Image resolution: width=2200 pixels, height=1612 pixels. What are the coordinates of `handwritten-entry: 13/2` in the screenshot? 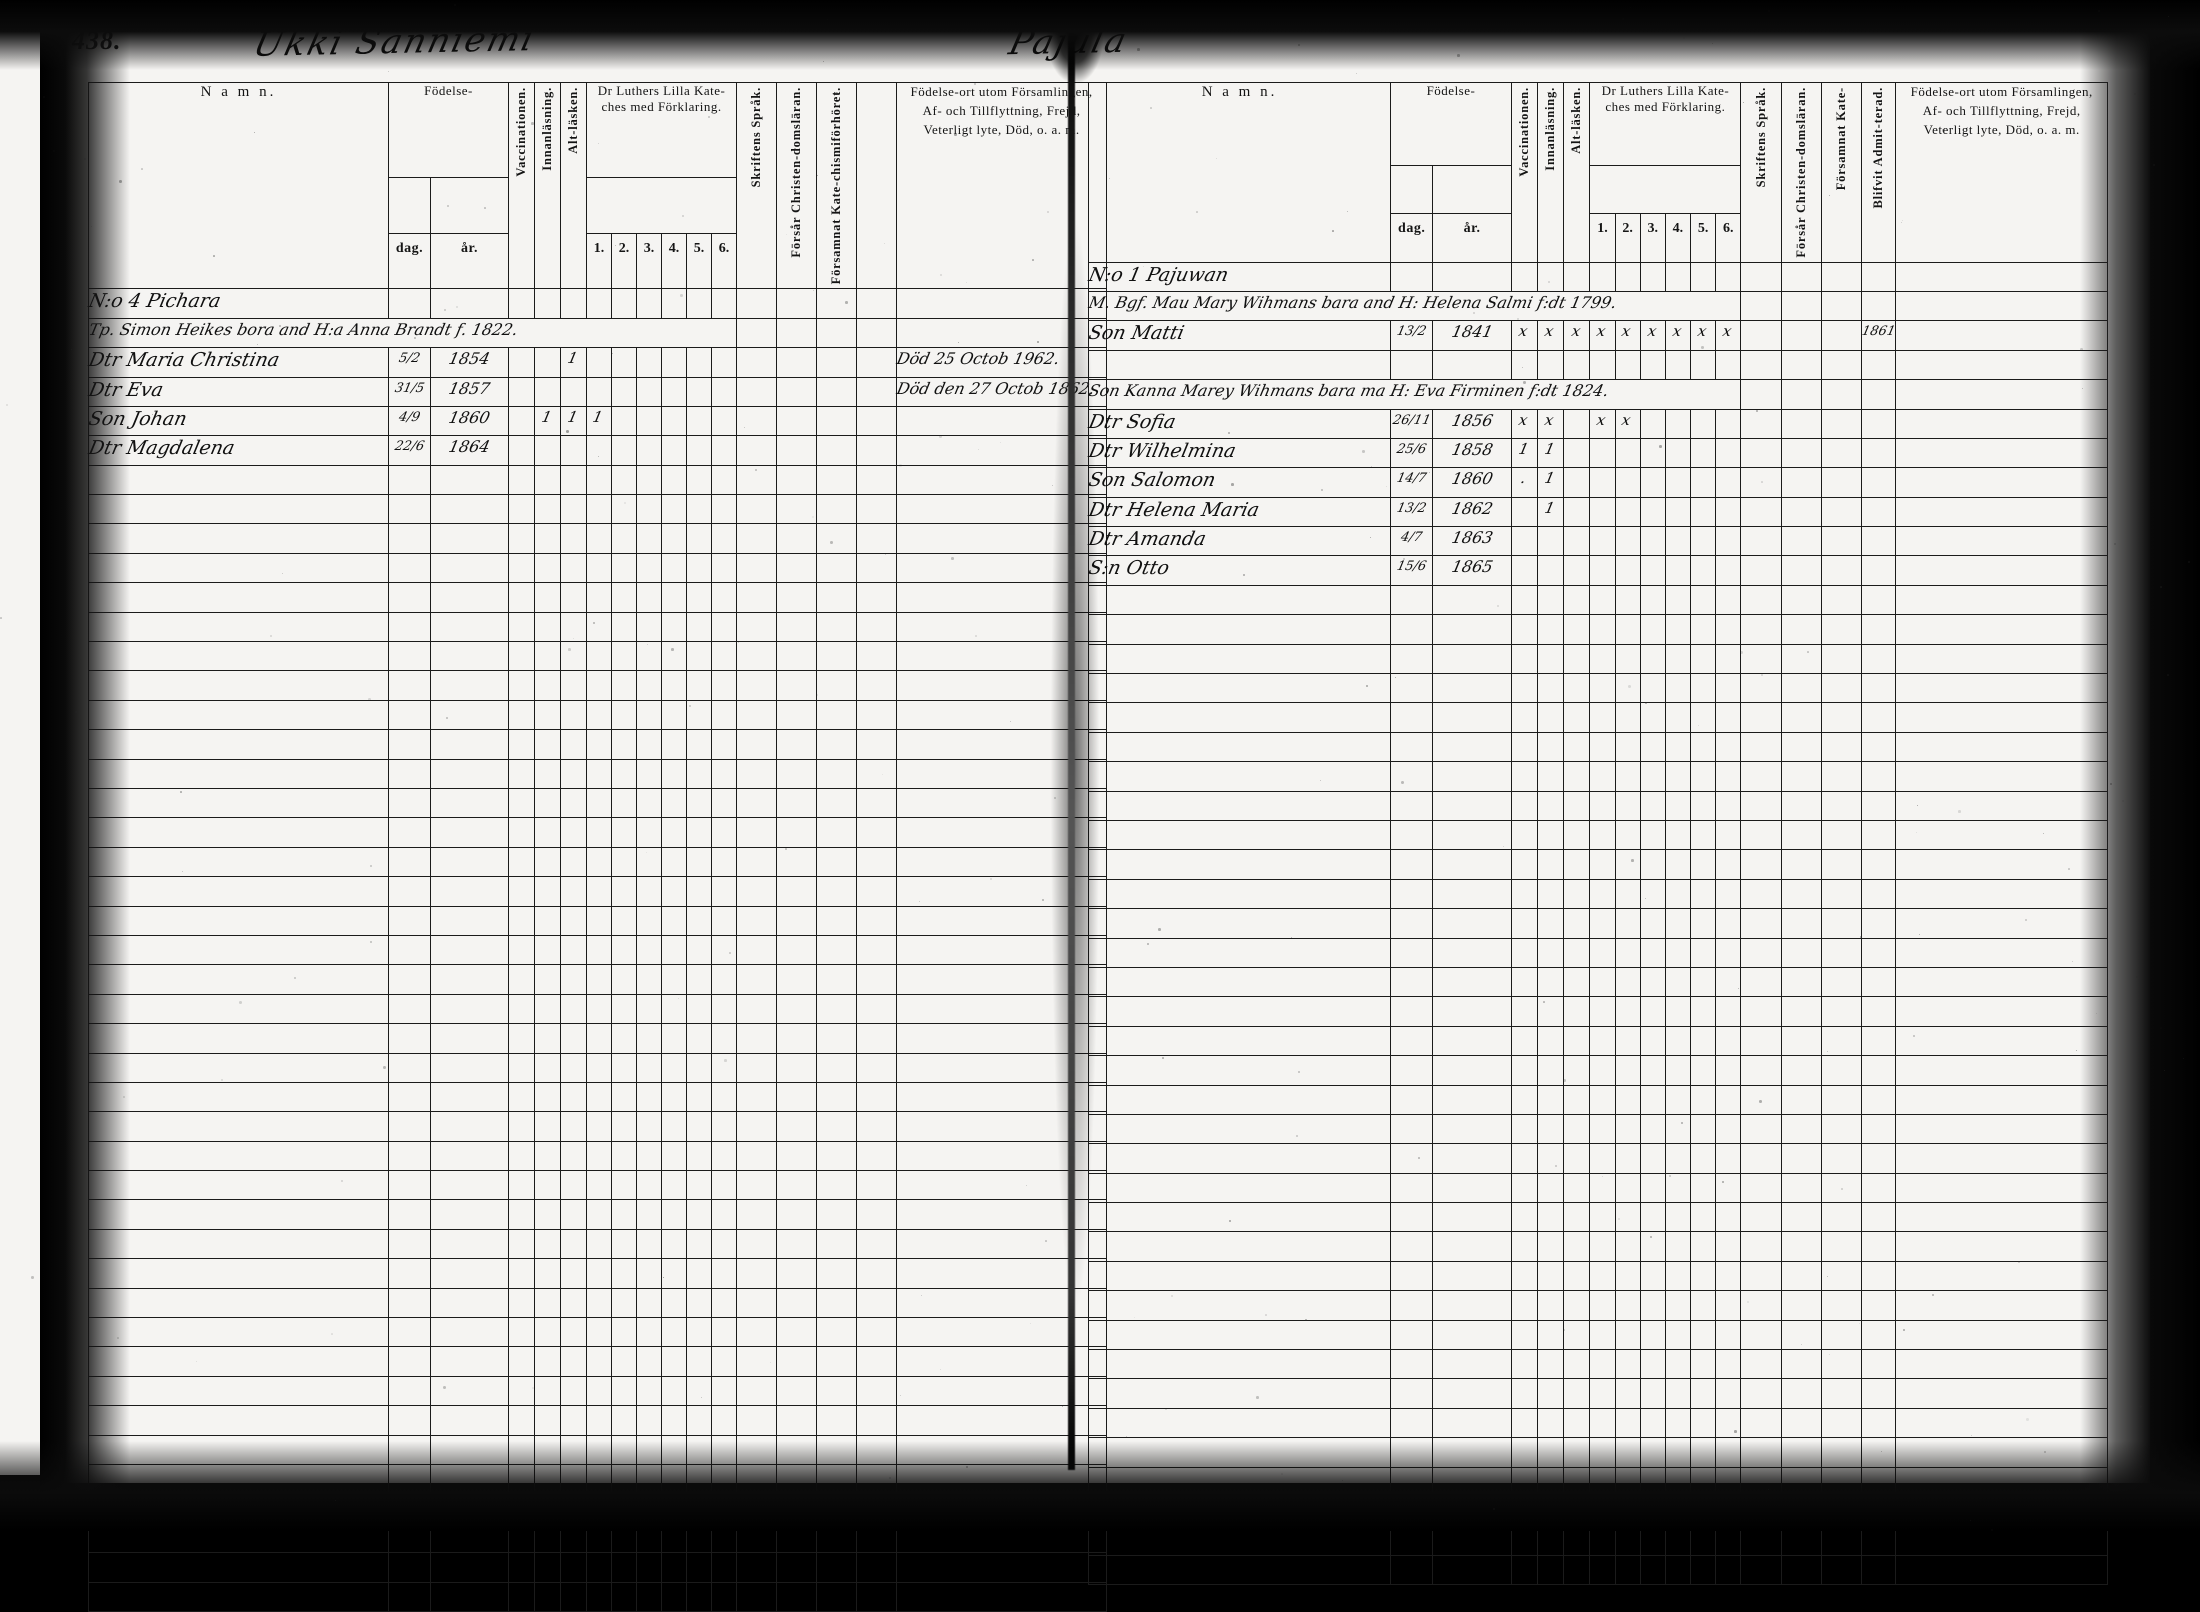 It's located at (1411, 508).